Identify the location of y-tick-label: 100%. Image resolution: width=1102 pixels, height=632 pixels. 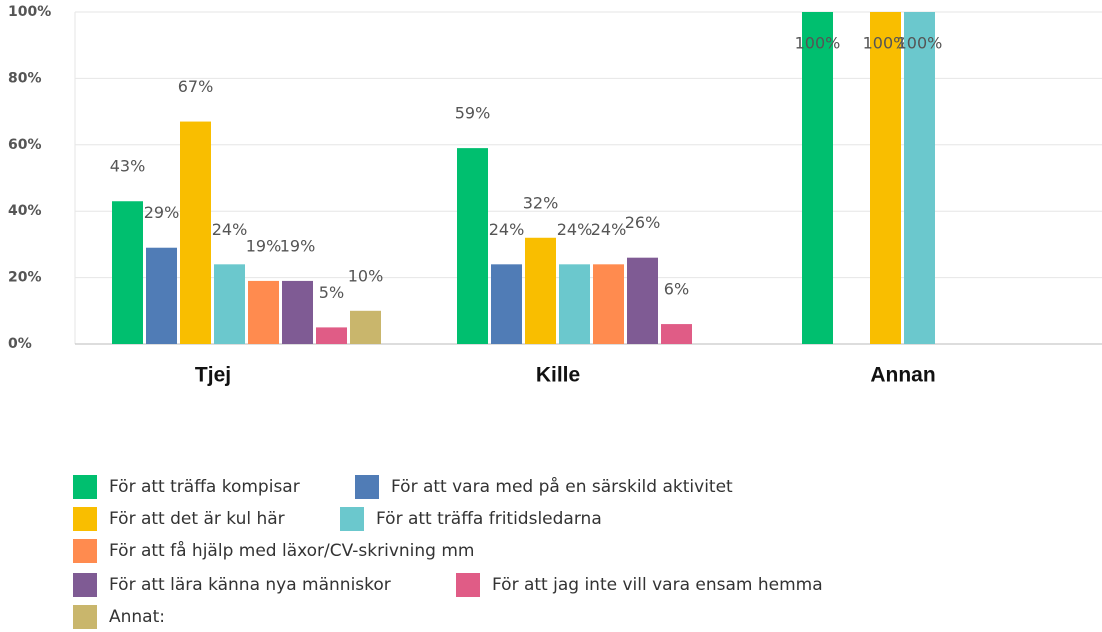
(29, 12).